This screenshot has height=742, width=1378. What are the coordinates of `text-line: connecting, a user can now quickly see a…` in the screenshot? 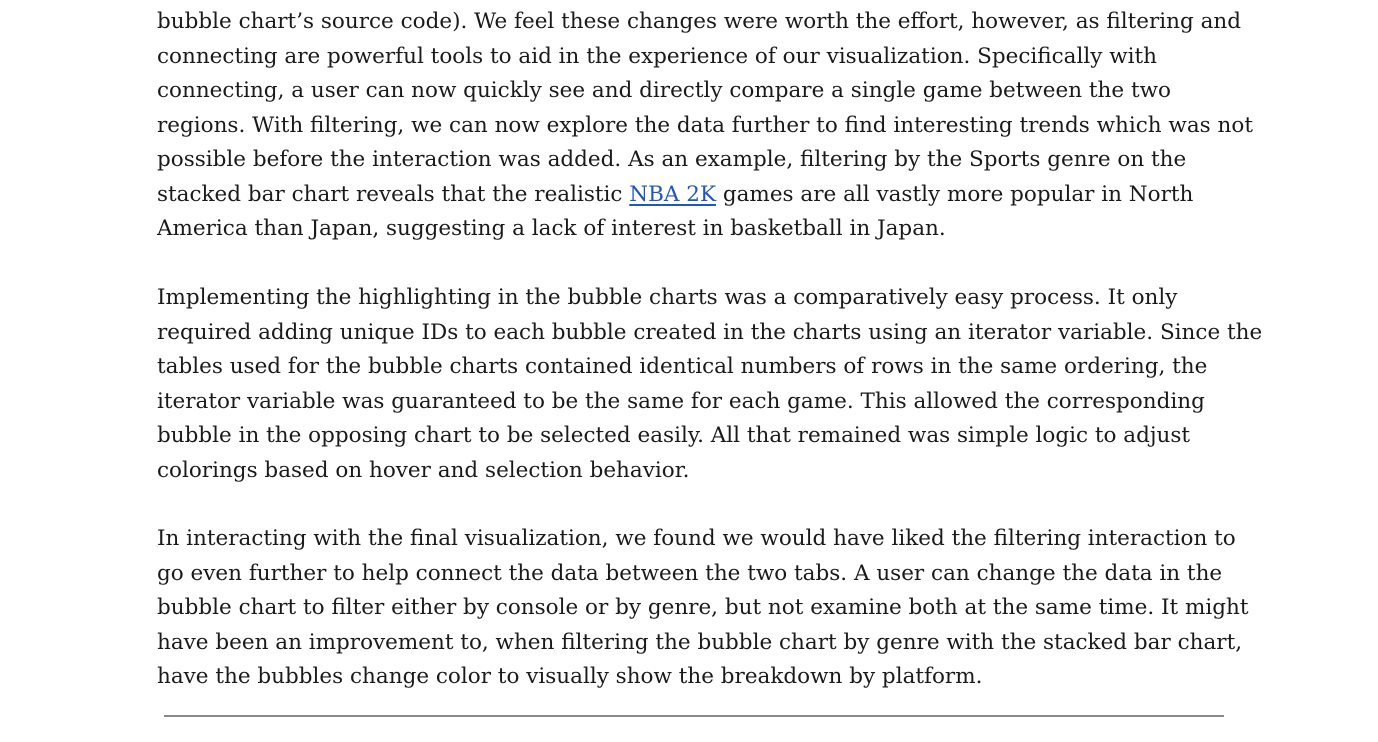 It's located at (664, 90).